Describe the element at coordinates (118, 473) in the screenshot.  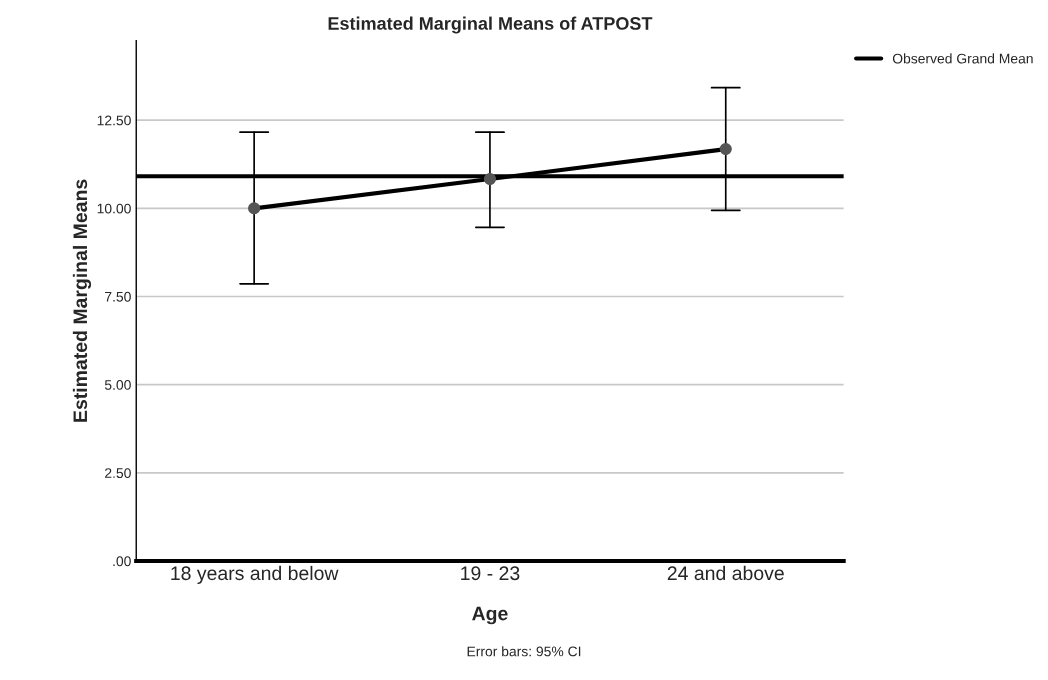
I see `y-tick-label: 2.50` at that location.